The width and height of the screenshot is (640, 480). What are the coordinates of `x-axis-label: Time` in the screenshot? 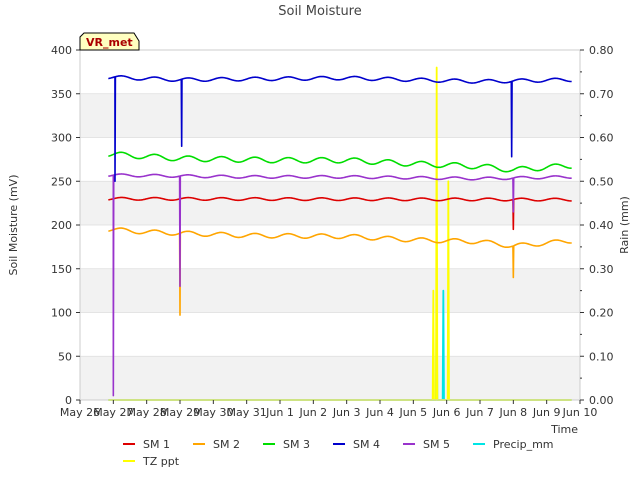 It's located at (564, 429).